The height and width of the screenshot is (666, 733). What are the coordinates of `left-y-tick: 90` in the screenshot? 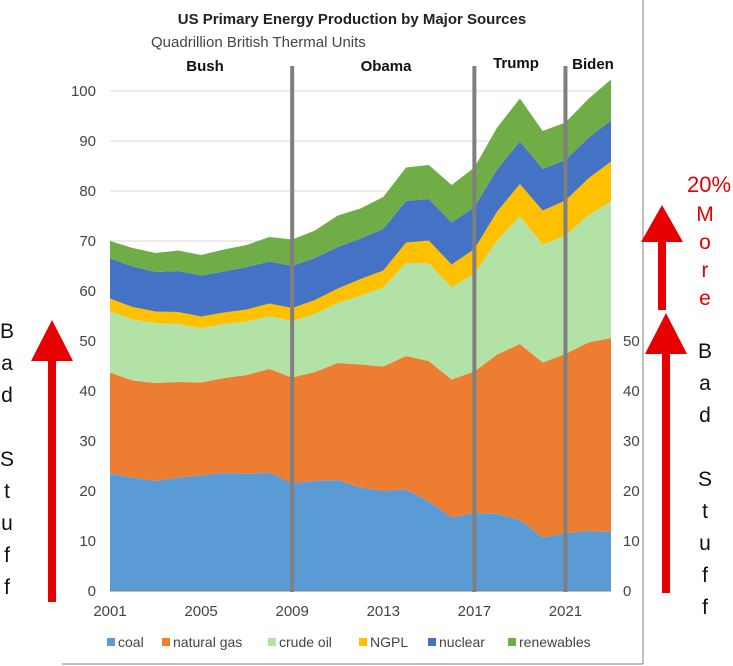 It's located at (87, 141).